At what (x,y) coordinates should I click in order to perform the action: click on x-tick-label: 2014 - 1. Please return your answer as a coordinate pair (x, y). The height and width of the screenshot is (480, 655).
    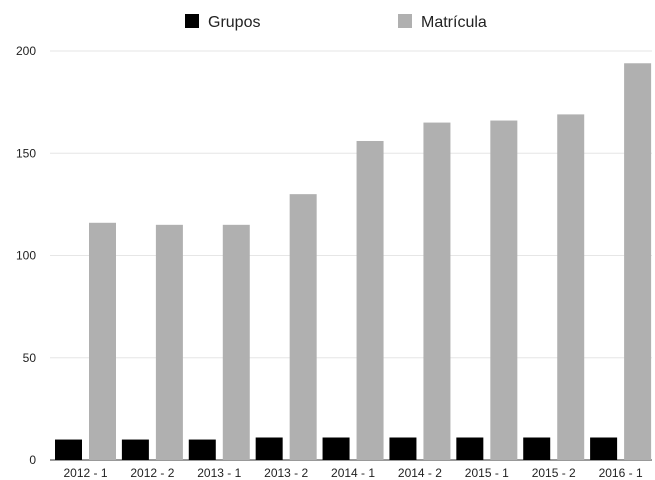
    Looking at the image, I should click on (353, 473).